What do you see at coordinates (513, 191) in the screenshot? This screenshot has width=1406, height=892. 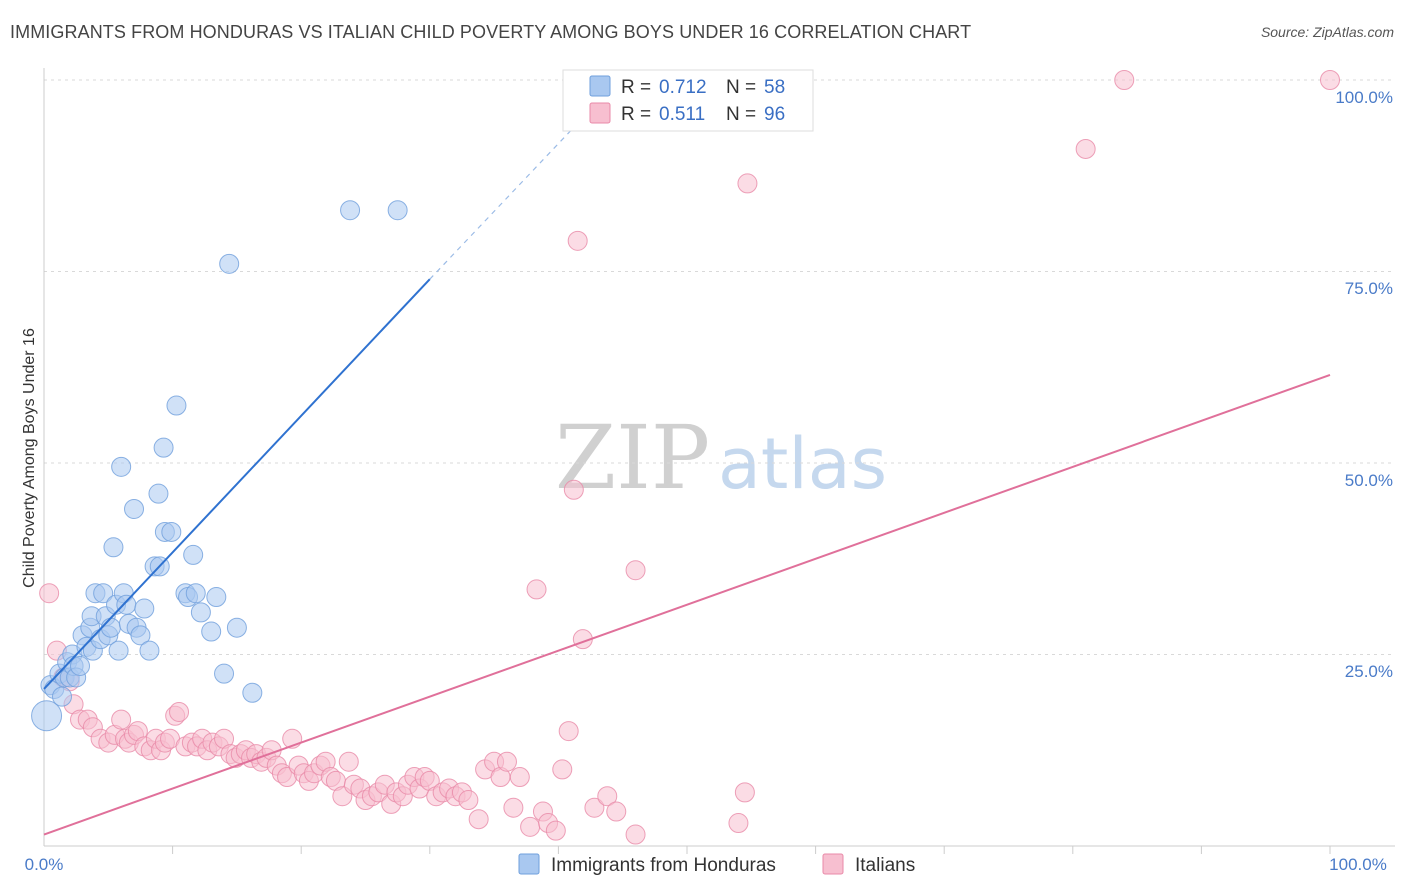 I see `honduras-trend-extension` at bounding box center [513, 191].